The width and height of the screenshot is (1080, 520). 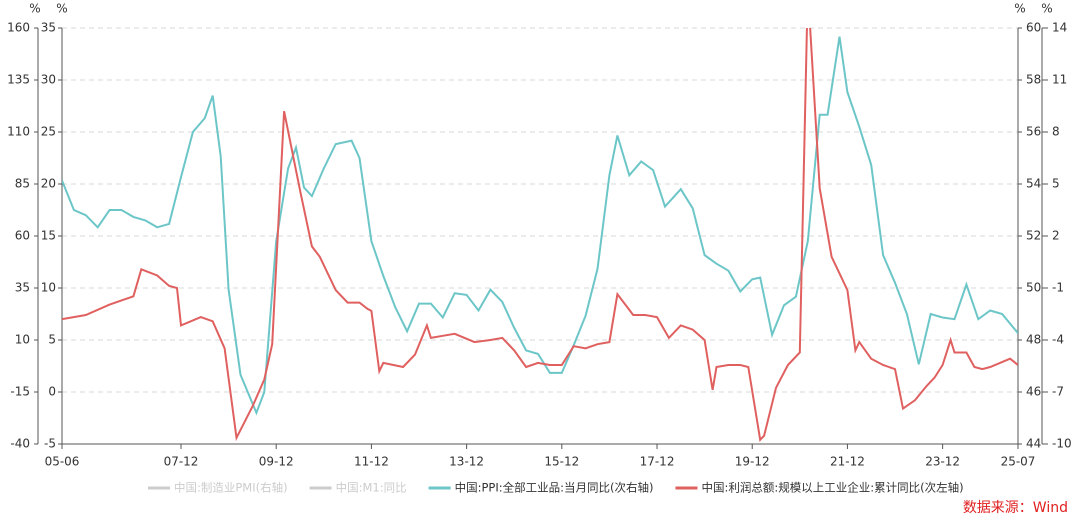 I want to click on x-tick-label: 05-06, so click(x=62, y=462).